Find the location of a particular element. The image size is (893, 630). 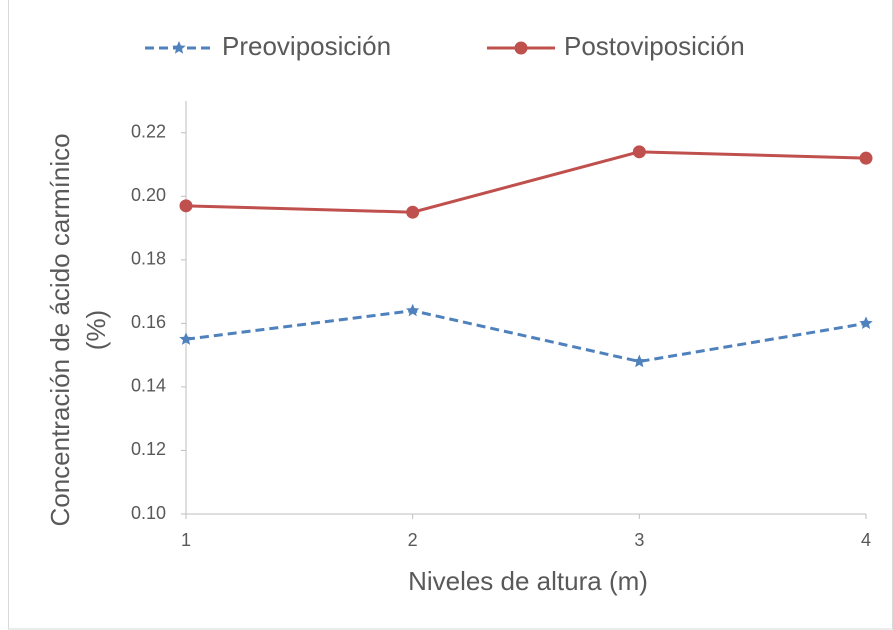

y-axis-label: Concentración de ácido carmínico is located at coordinates (60, 329).